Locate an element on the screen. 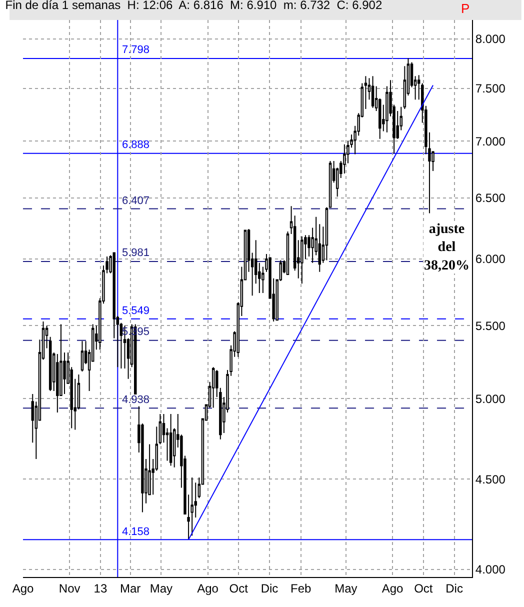 The image size is (524, 607). y-tick-label: 6.000 is located at coordinates (490, 259).